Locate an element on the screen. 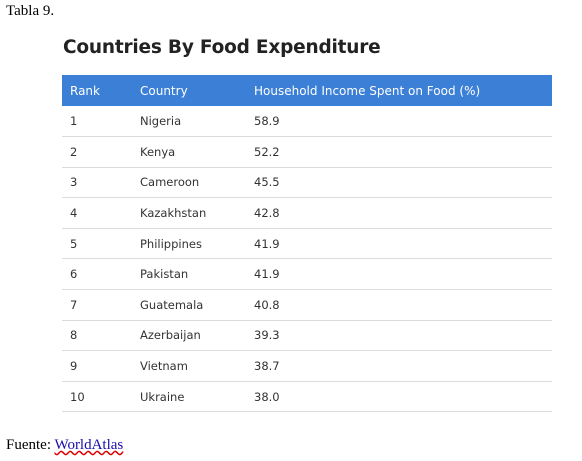 The image size is (582, 461). cell-country: Pakistan is located at coordinates (164, 274).